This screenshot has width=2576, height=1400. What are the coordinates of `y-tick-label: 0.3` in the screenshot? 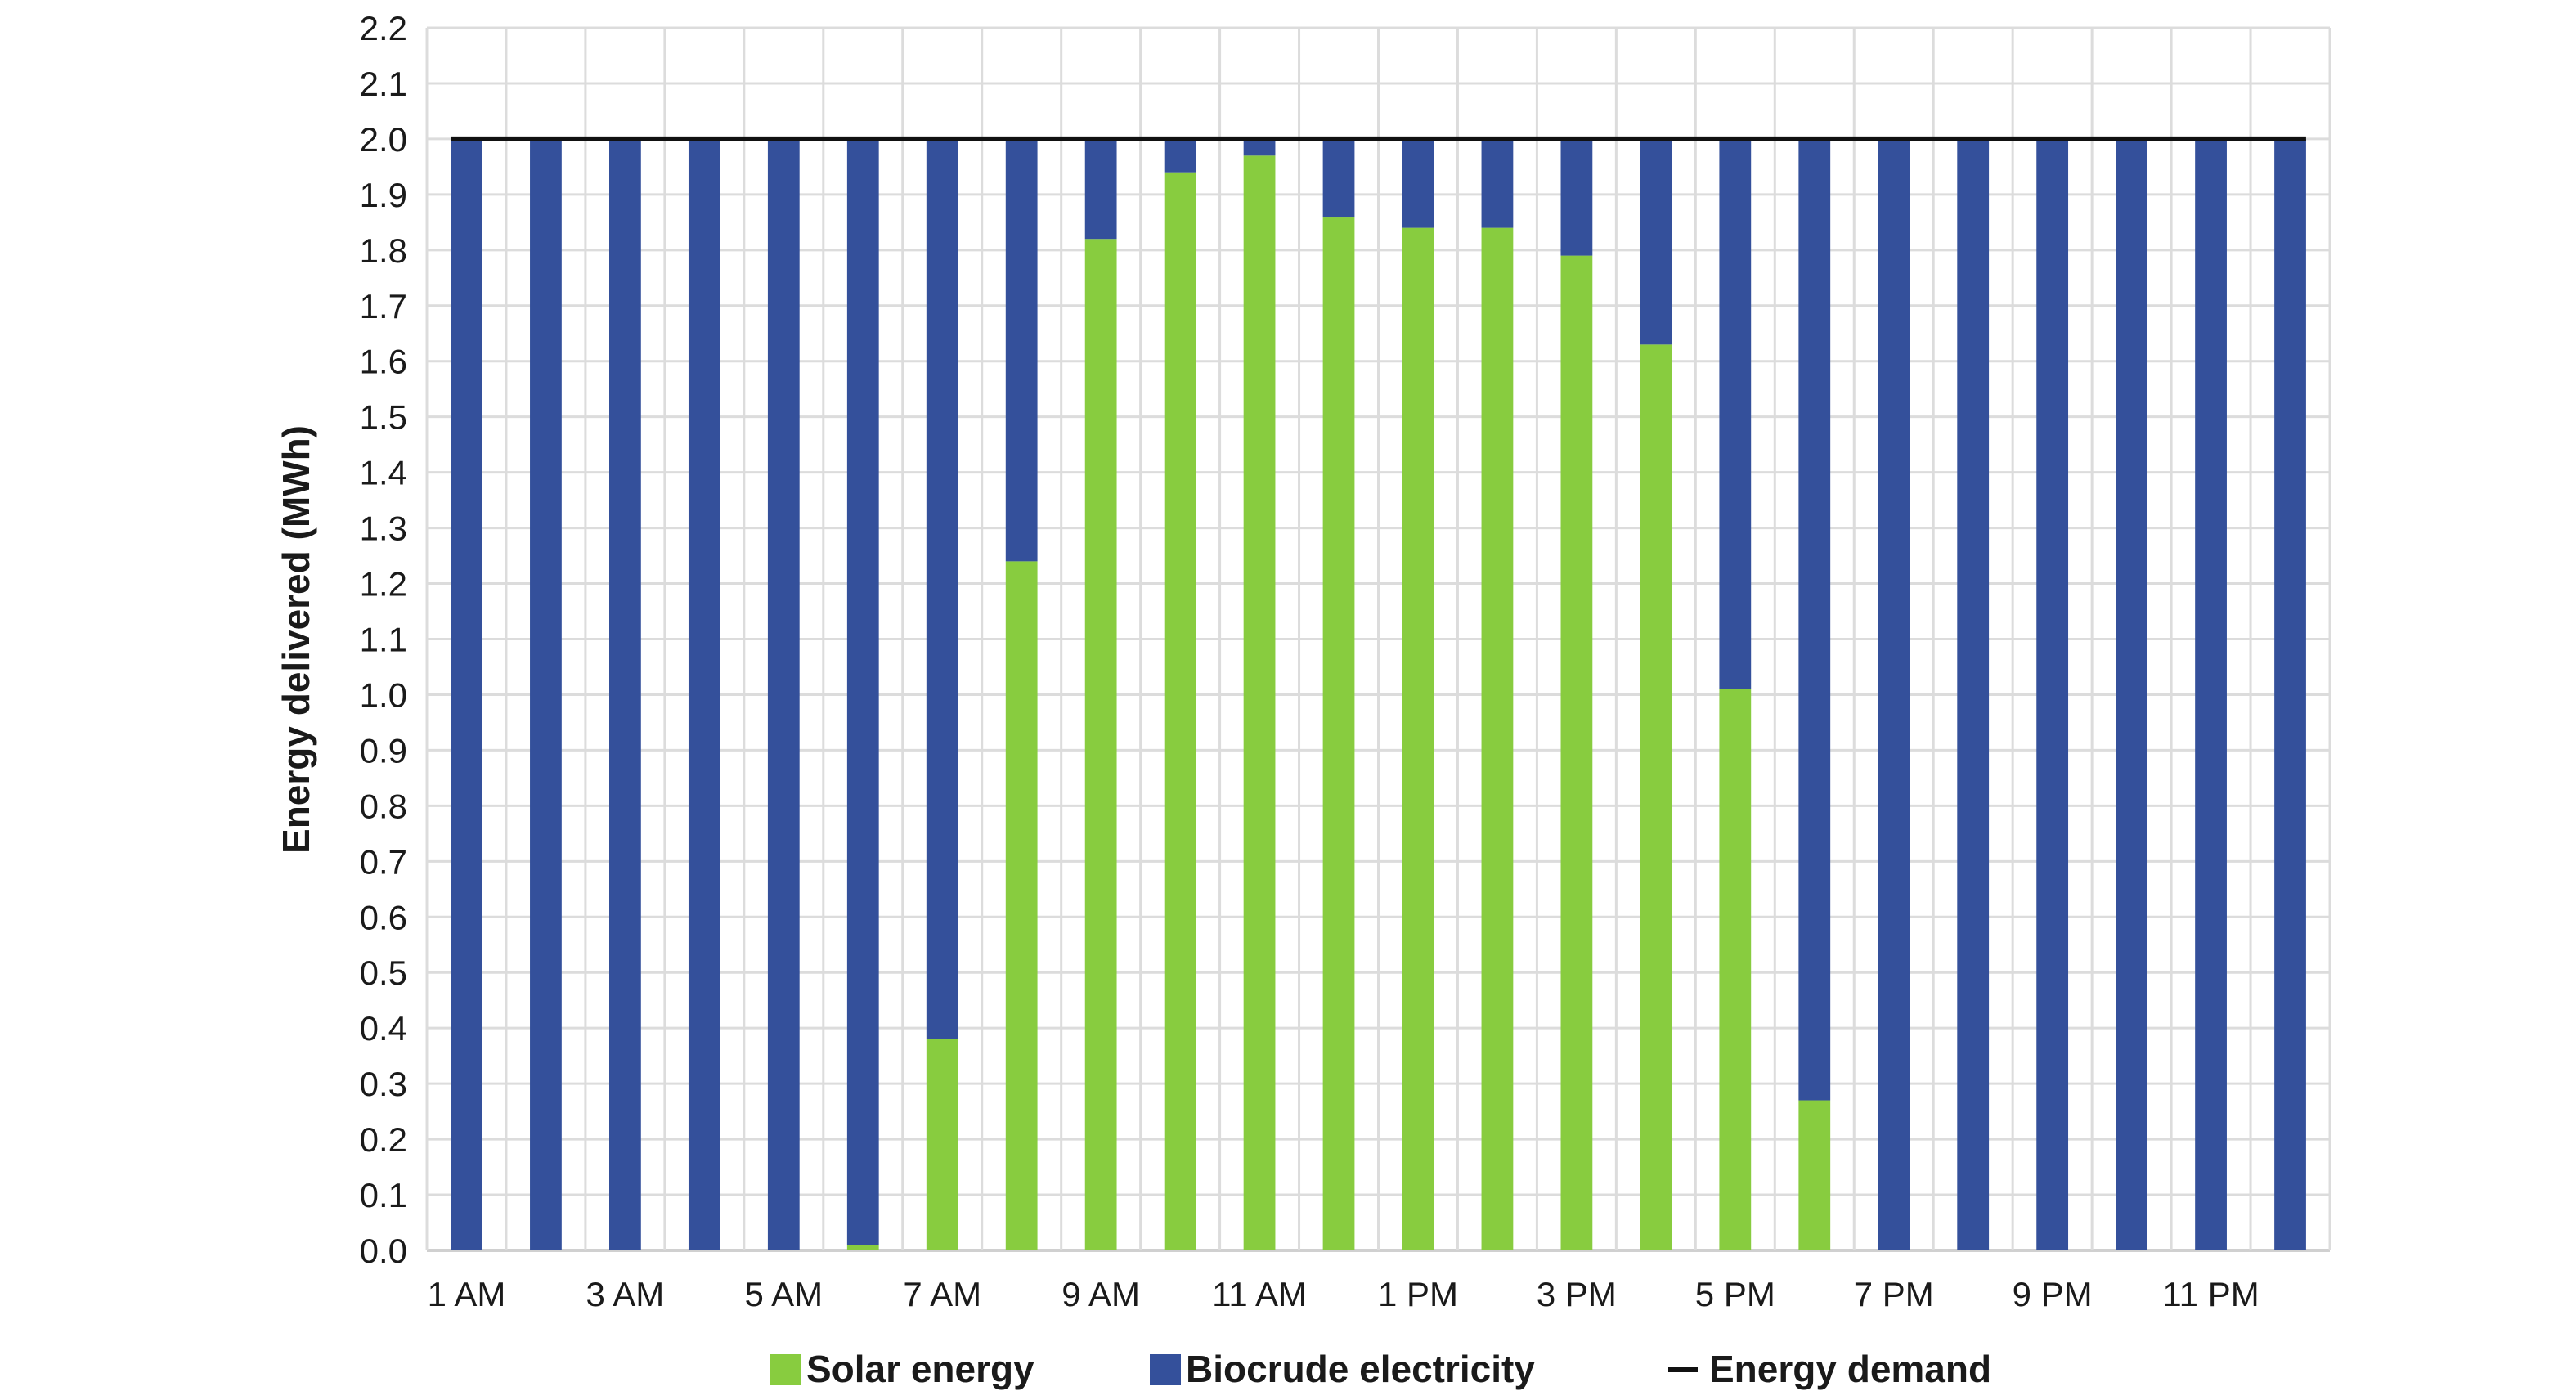 It's located at (383, 1084).